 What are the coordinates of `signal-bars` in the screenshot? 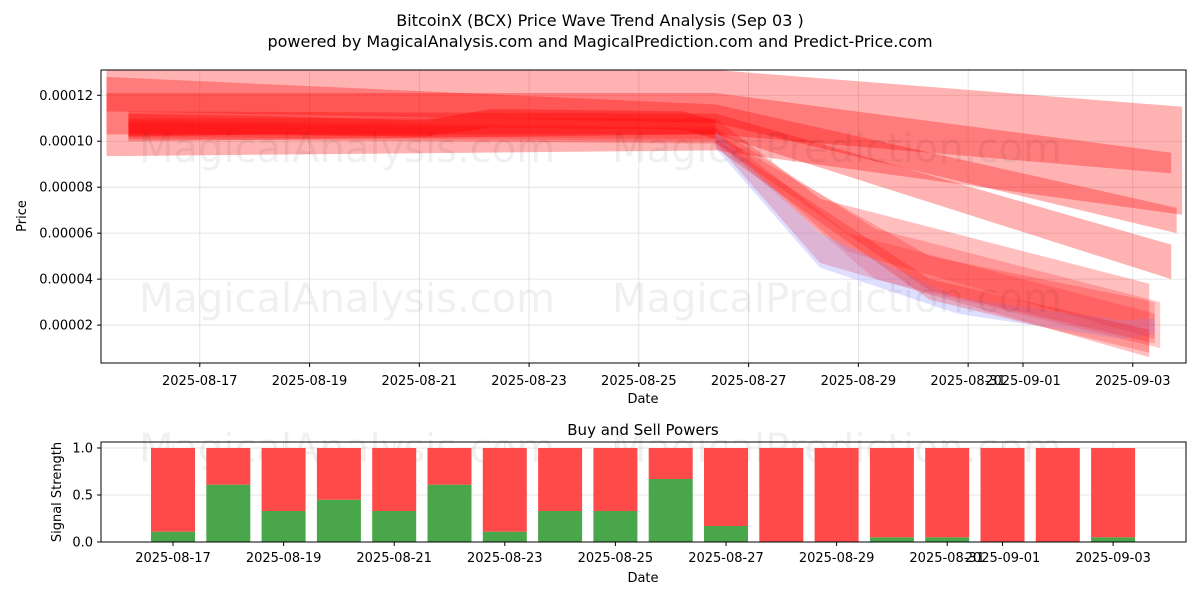 It's located at (643, 495).